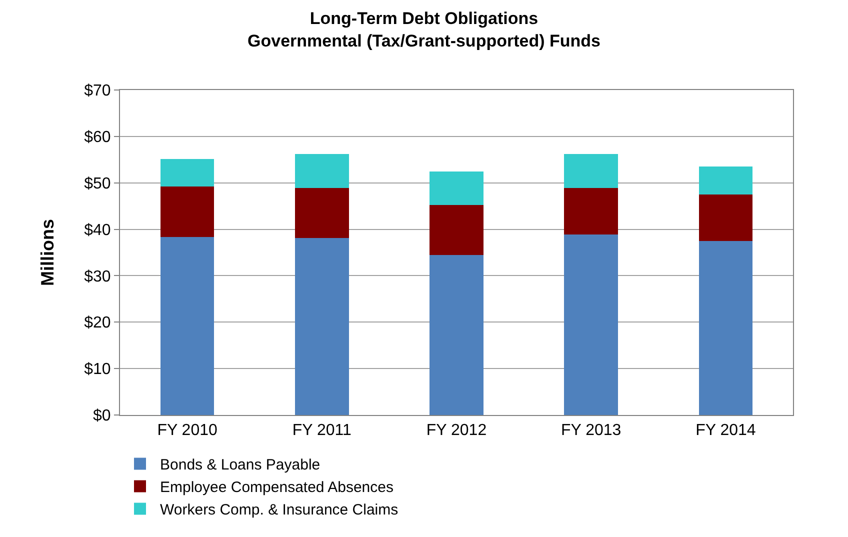 This screenshot has height=537, width=848. Describe the element at coordinates (279, 510) in the screenshot. I see `legend-label: Workers Comp. & Insurance Claims` at that location.